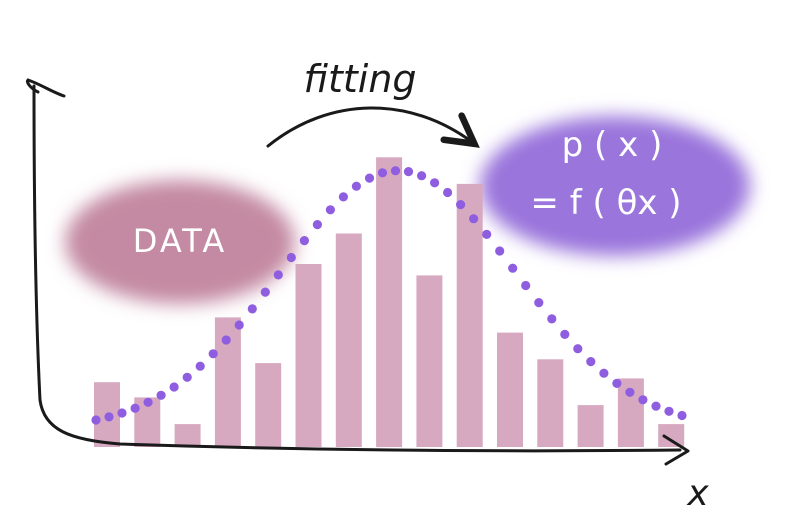 Image resolution: width=800 pixels, height=531 pixels. I want to click on y-axis-arrowhead, so click(46, 88).